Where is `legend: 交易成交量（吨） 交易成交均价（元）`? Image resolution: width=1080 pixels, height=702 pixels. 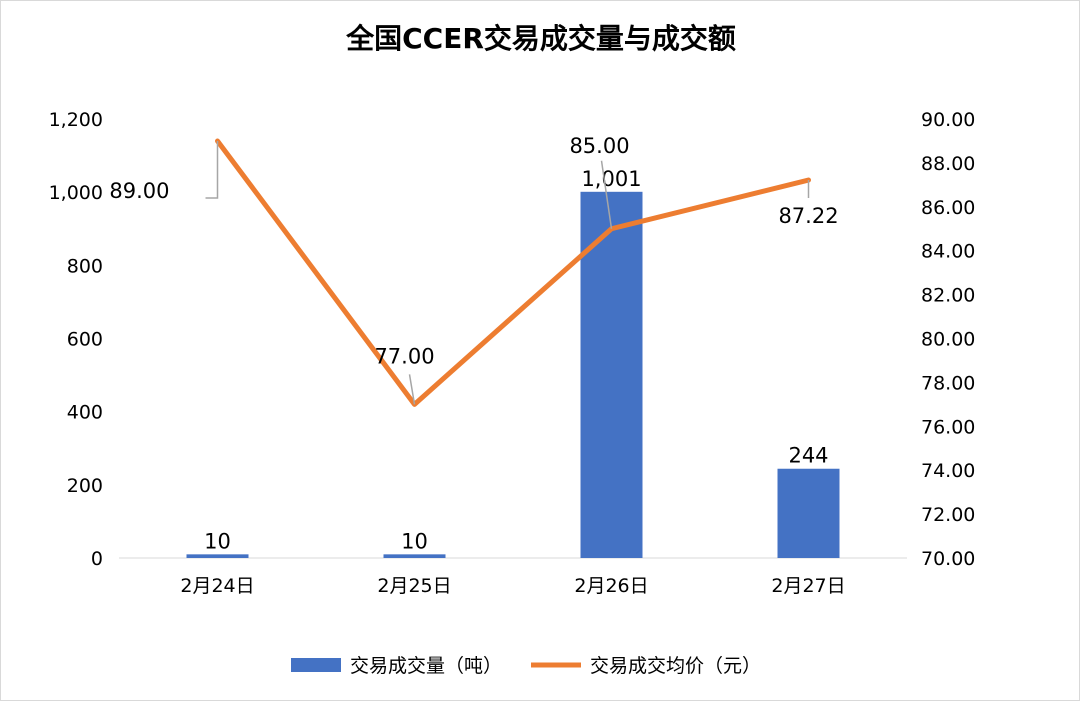
legend: 交易成交量（吨） 交易成交均价（元） is located at coordinates (526, 666).